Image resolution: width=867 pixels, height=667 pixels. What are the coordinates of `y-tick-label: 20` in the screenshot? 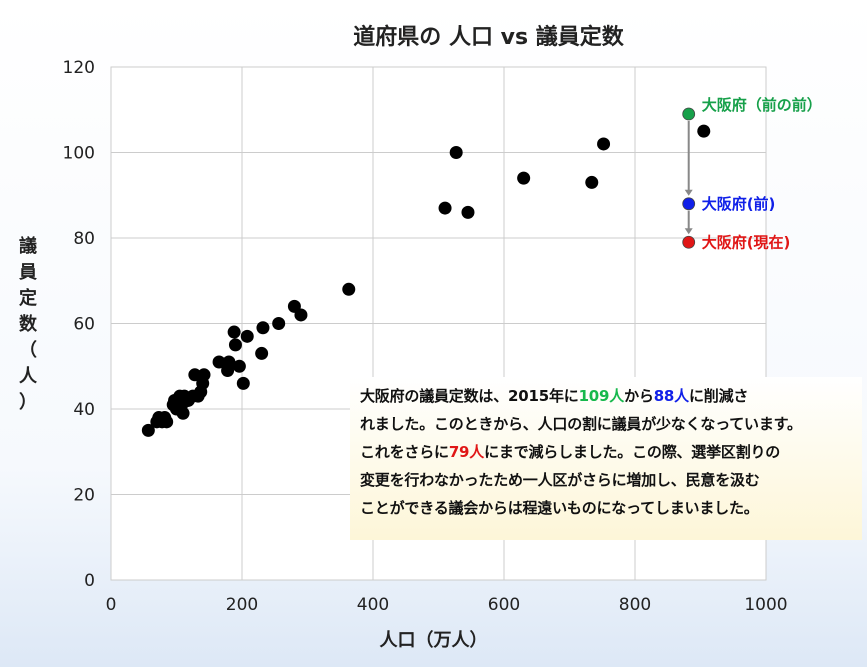 It's located at (84, 496).